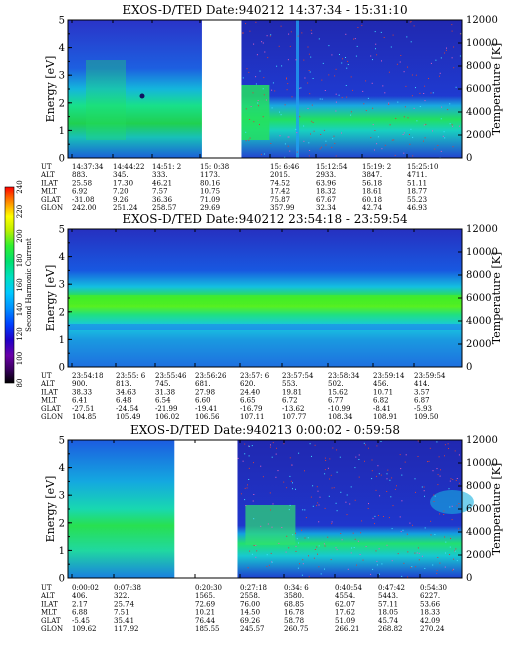 The width and height of the screenshot is (505, 649). I want to click on colorbar-tick-label: 160, so click(20, 284).